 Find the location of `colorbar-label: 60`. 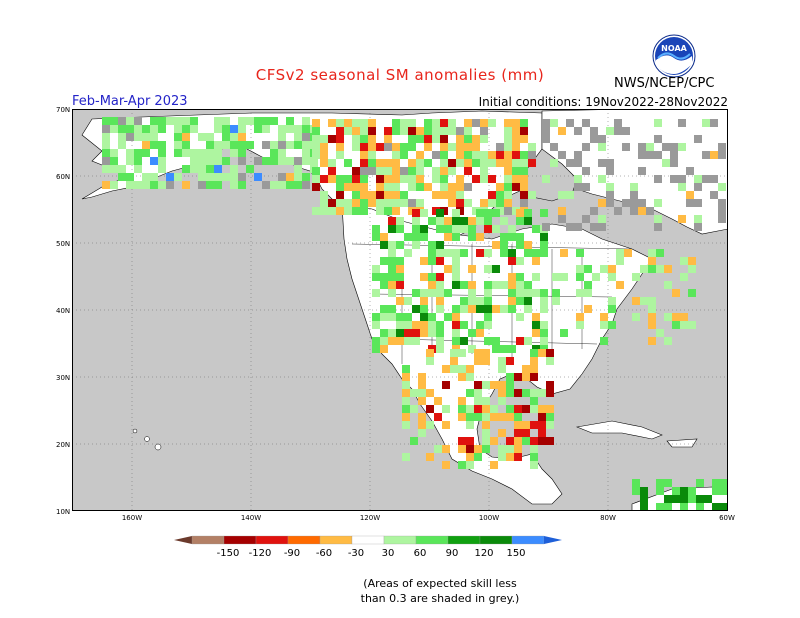

colorbar-label: 60 is located at coordinates (420, 553).